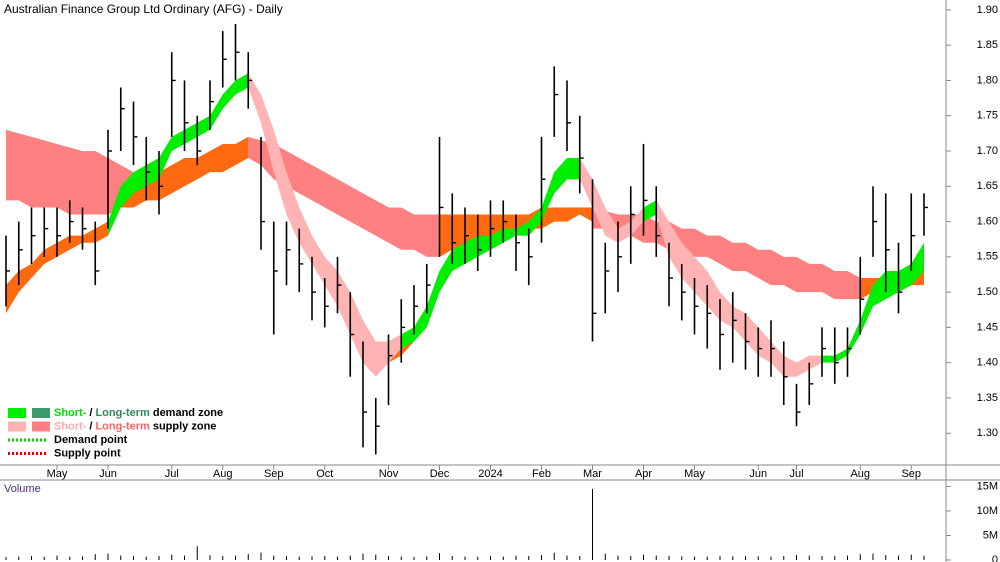  I want to click on y-tick-label: 15M, so click(987, 486).